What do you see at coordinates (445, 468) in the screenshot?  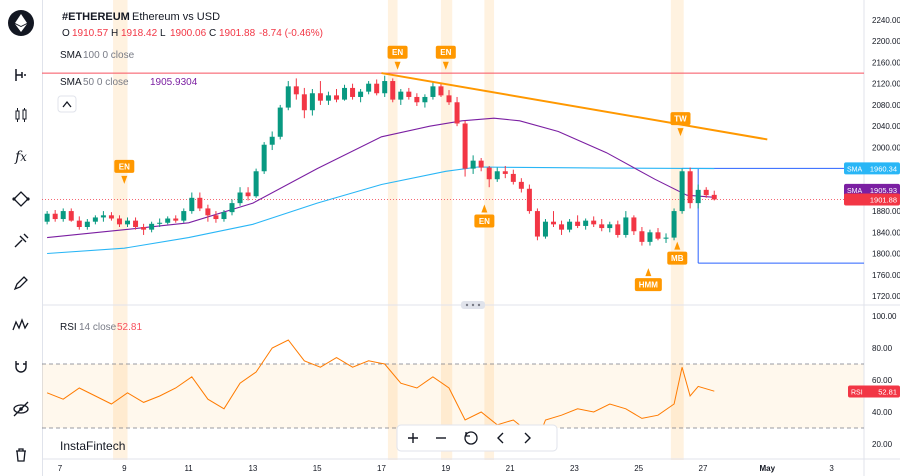 I see `date-tick-label: 19` at bounding box center [445, 468].